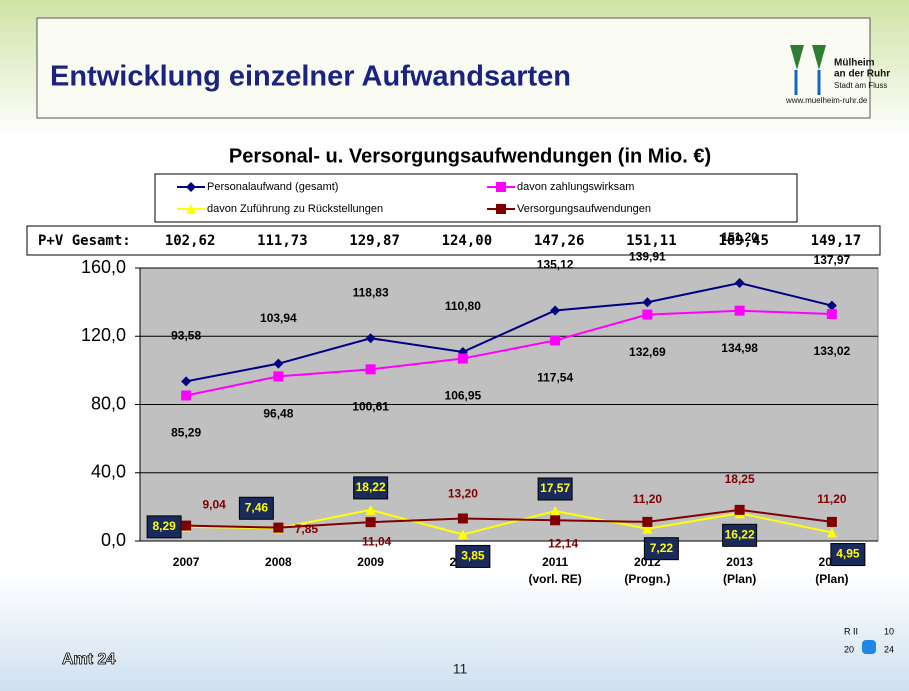 The height and width of the screenshot is (691, 909). What do you see at coordinates (84, 241) in the screenshot?
I see `totals-label: P+V Gesamt:` at bounding box center [84, 241].